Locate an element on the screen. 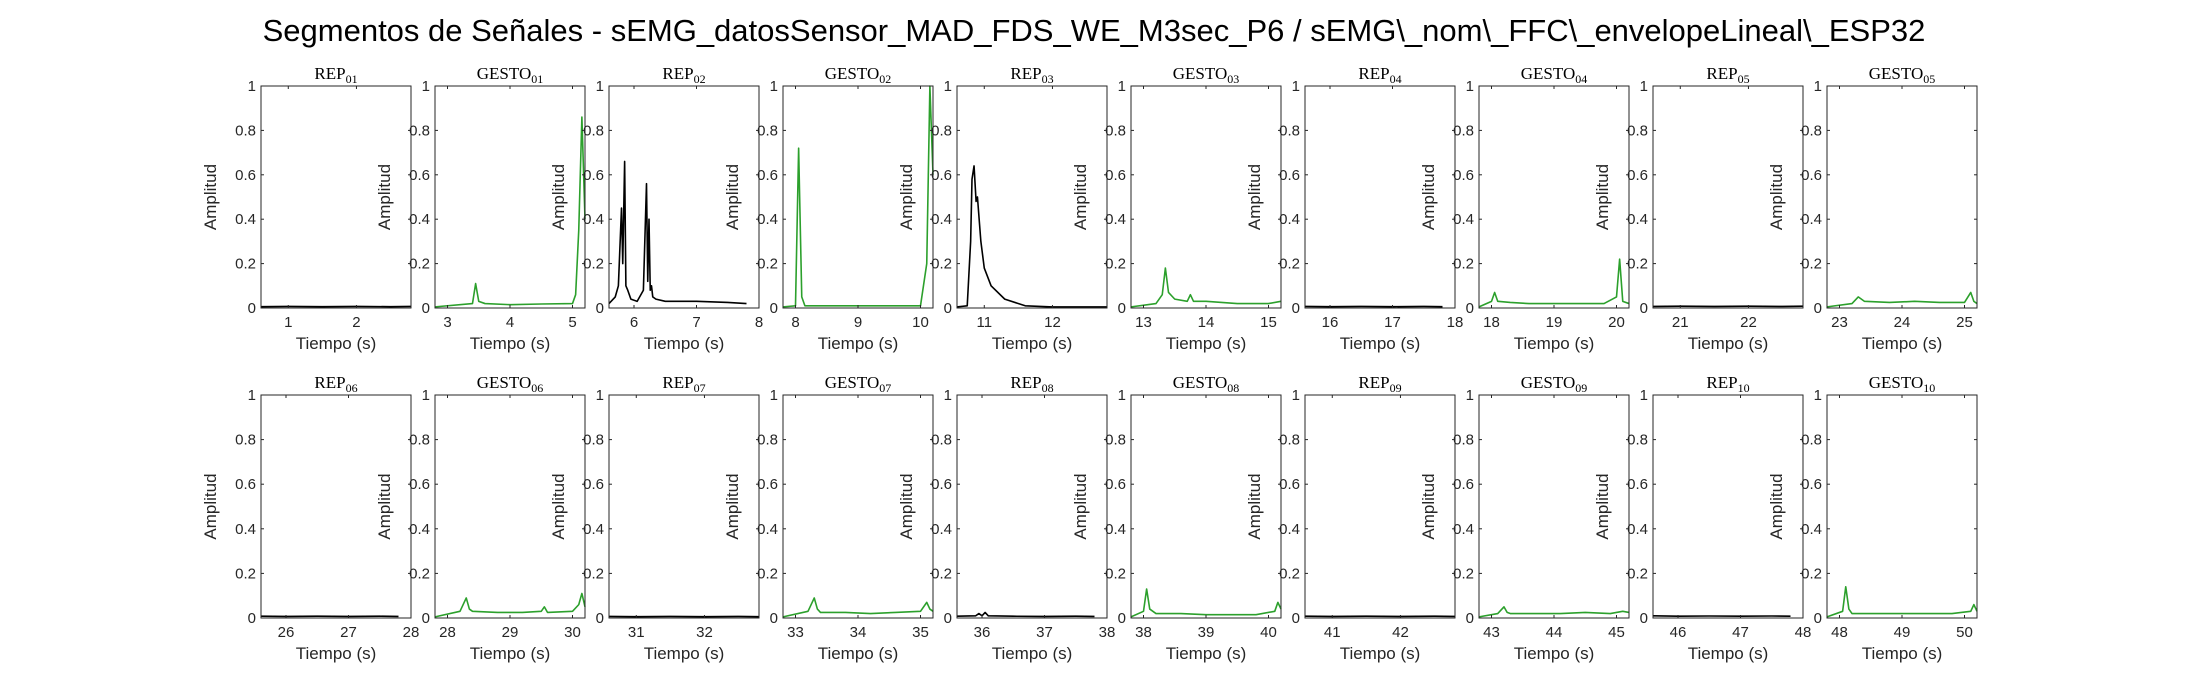 This screenshot has width=2187, height=688. subplot-title: GESTO10 is located at coordinates (1902, 384).